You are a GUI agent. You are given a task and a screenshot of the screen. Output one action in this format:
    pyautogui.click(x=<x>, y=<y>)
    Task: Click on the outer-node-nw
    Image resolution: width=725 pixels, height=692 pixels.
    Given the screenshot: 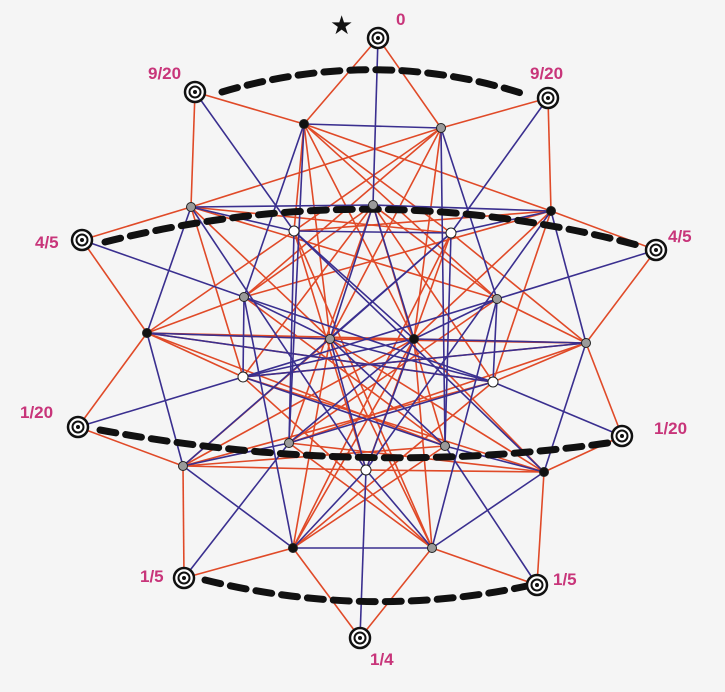 What is the action you would take?
    pyautogui.click(x=195, y=92)
    